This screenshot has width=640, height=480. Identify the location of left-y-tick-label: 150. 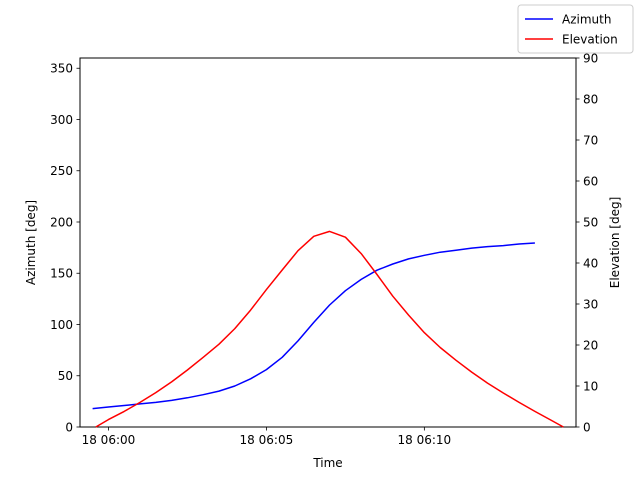
(61, 274).